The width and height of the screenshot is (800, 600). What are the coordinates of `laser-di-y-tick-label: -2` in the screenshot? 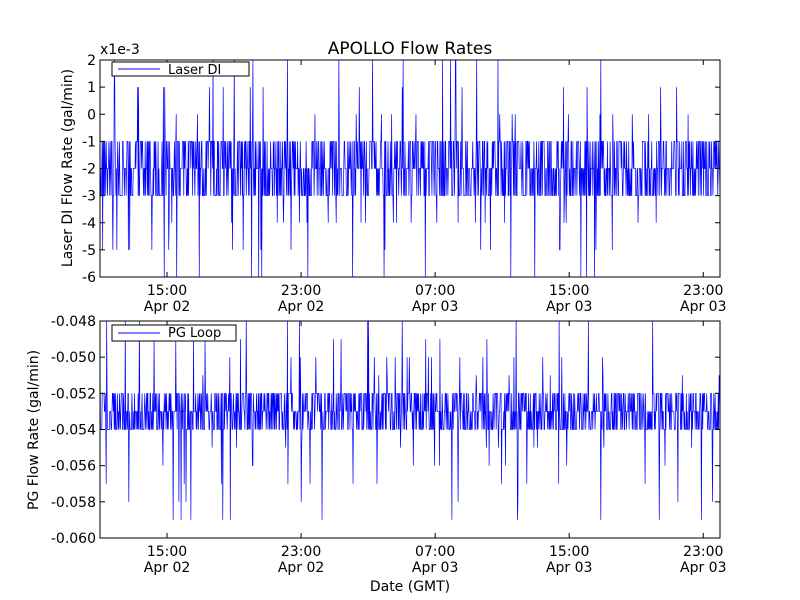 It's located at (89, 170).